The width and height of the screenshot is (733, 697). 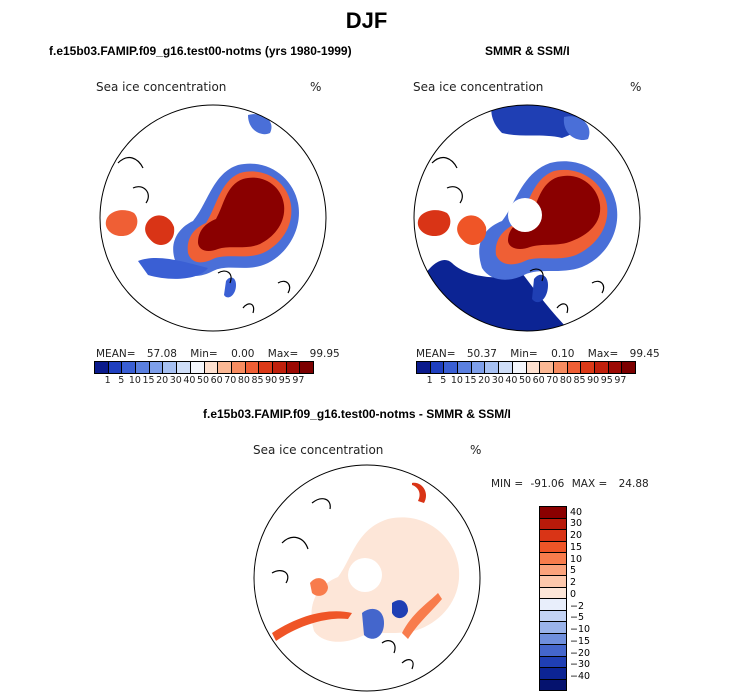 What do you see at coordinates (580, 677) in the screenshot?
I see `colorbar-tick-label: −40` at bounding box center [580, 677].